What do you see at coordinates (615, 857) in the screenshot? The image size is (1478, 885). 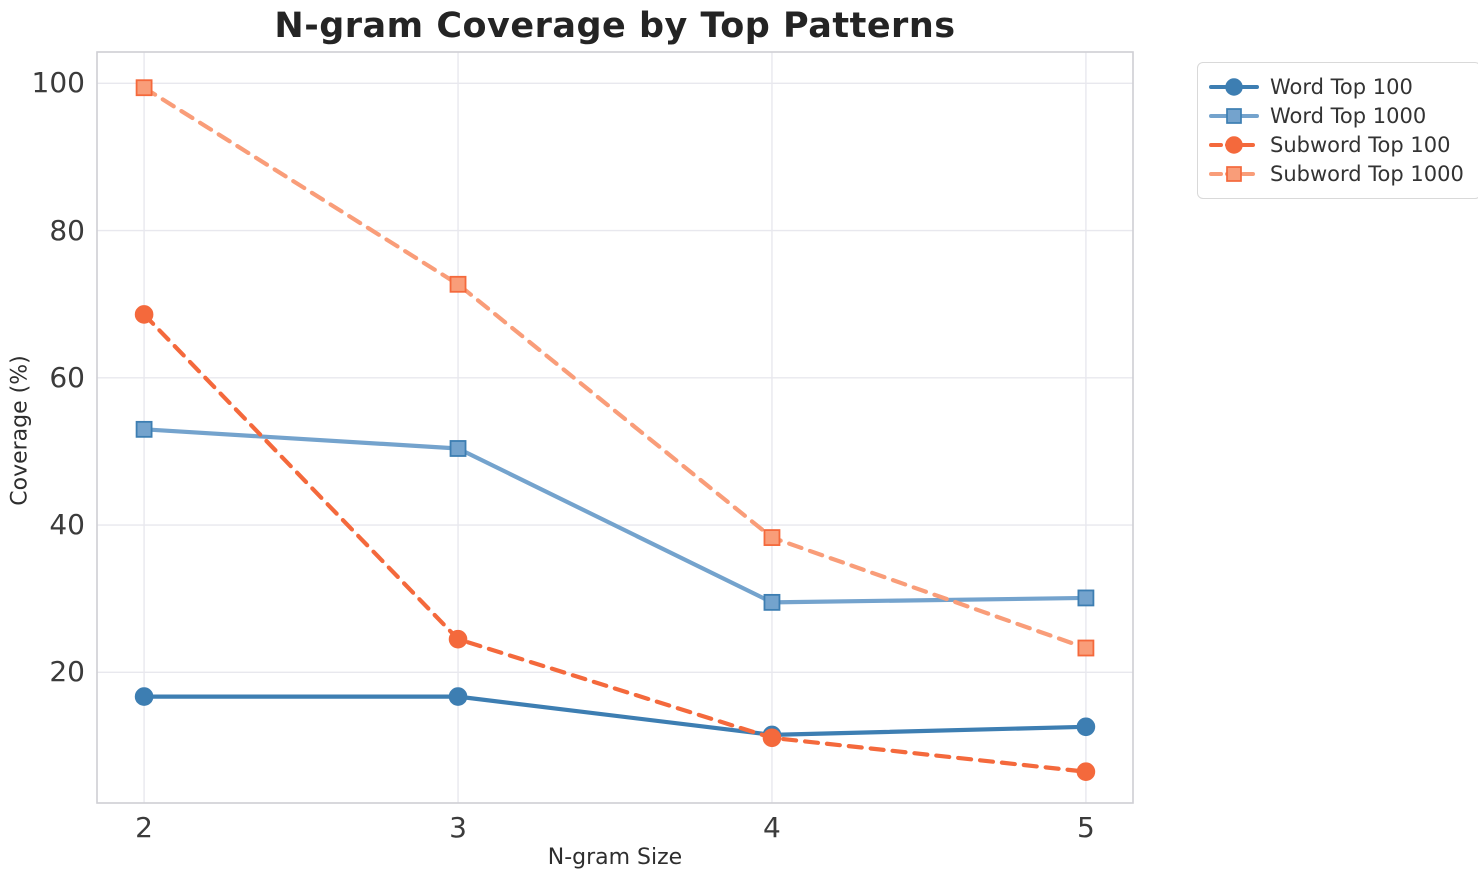 I see `x-axis-label: N-gram Size` at bounding box center [615, 857].